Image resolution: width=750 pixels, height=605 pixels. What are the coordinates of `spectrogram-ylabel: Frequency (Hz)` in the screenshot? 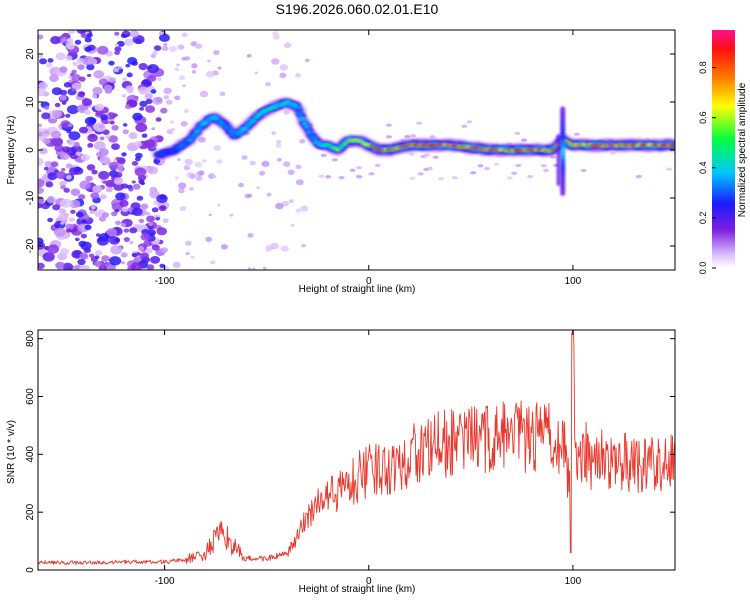 It's located at (11, 150).